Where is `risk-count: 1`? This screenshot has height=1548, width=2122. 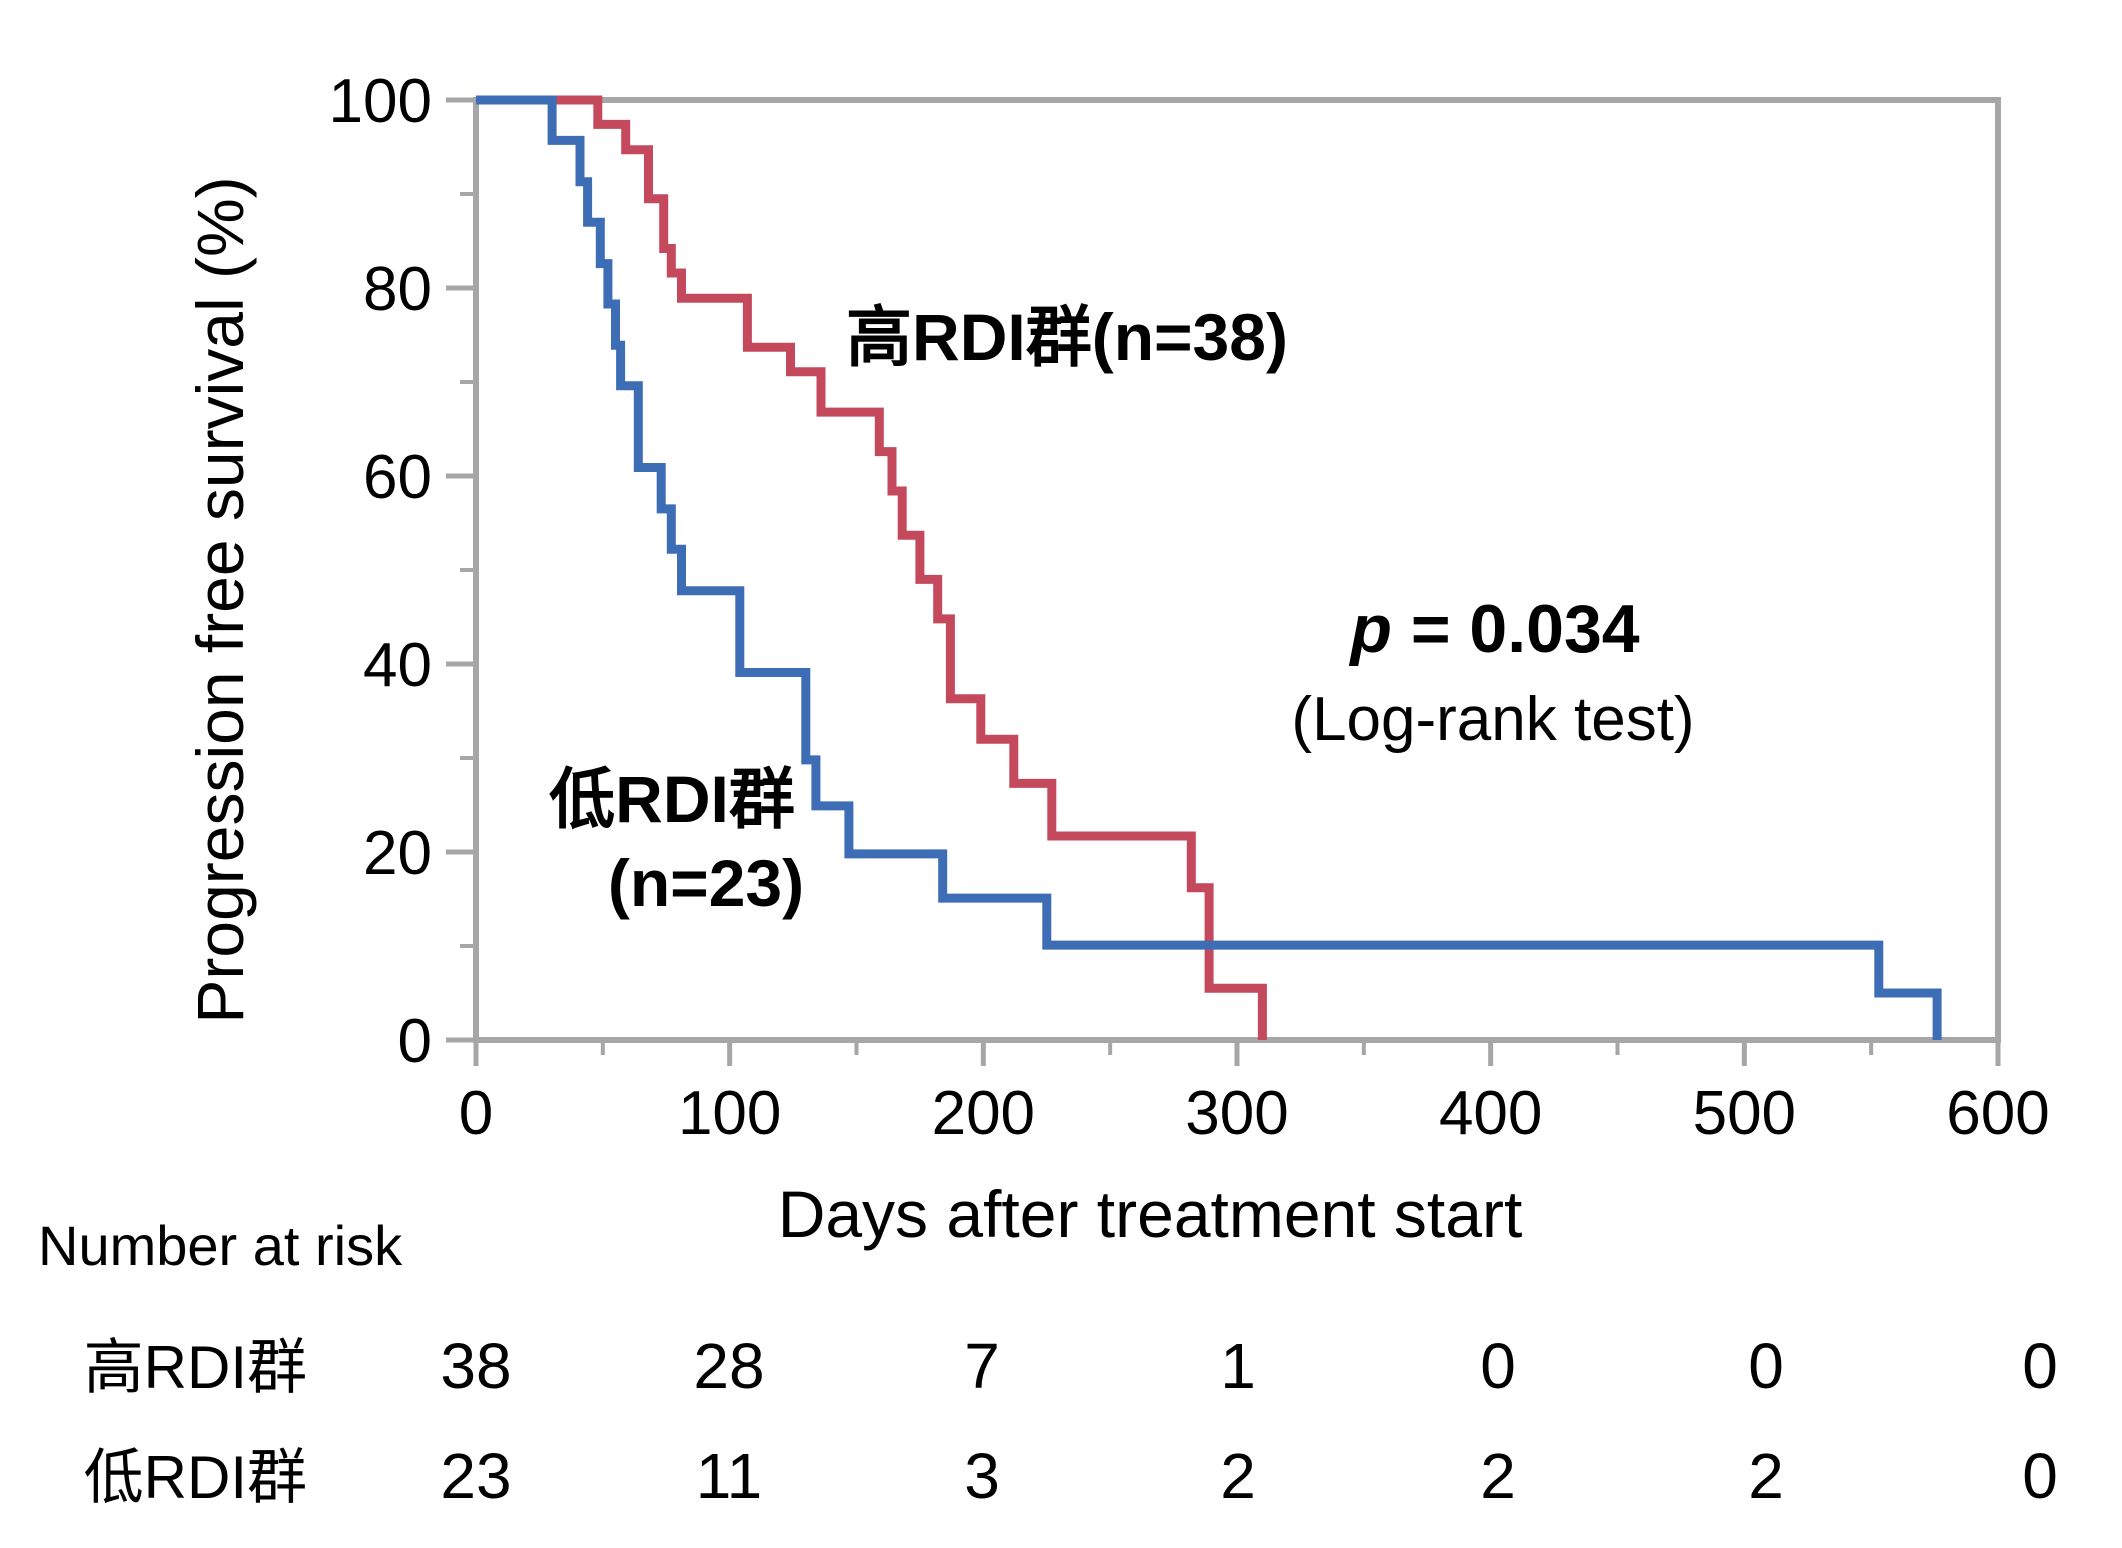 risk-count: 1 is located at coordinates (1238, 1366).